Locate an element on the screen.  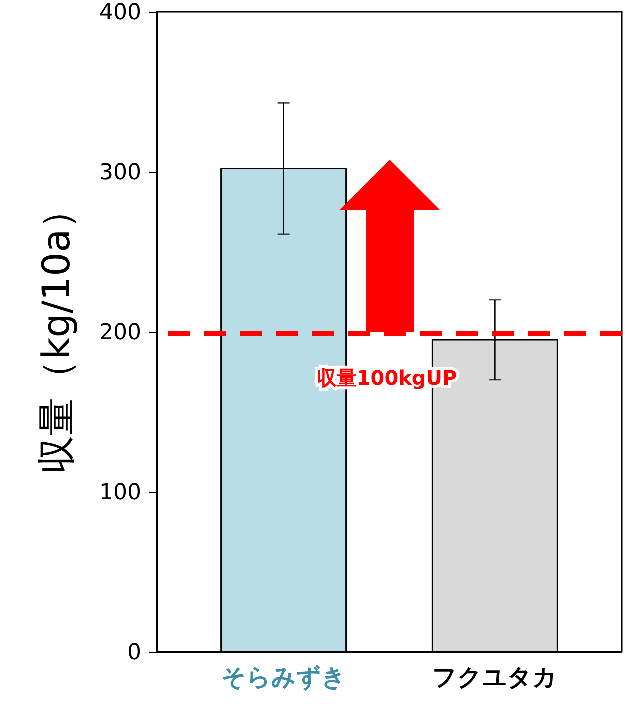
y-tick-label: 300 is located at coordinates (121, 173).